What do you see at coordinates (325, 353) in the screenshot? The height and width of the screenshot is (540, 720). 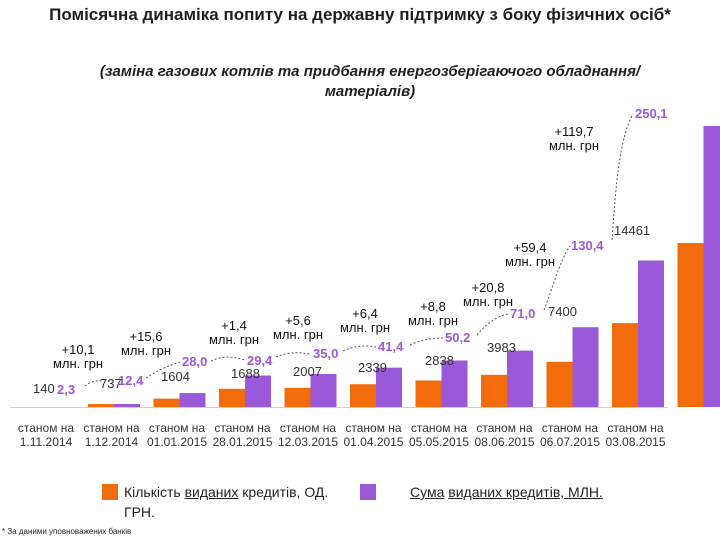 I see `sum-data-label-5: 35,0` at bounding box center [325, 353].